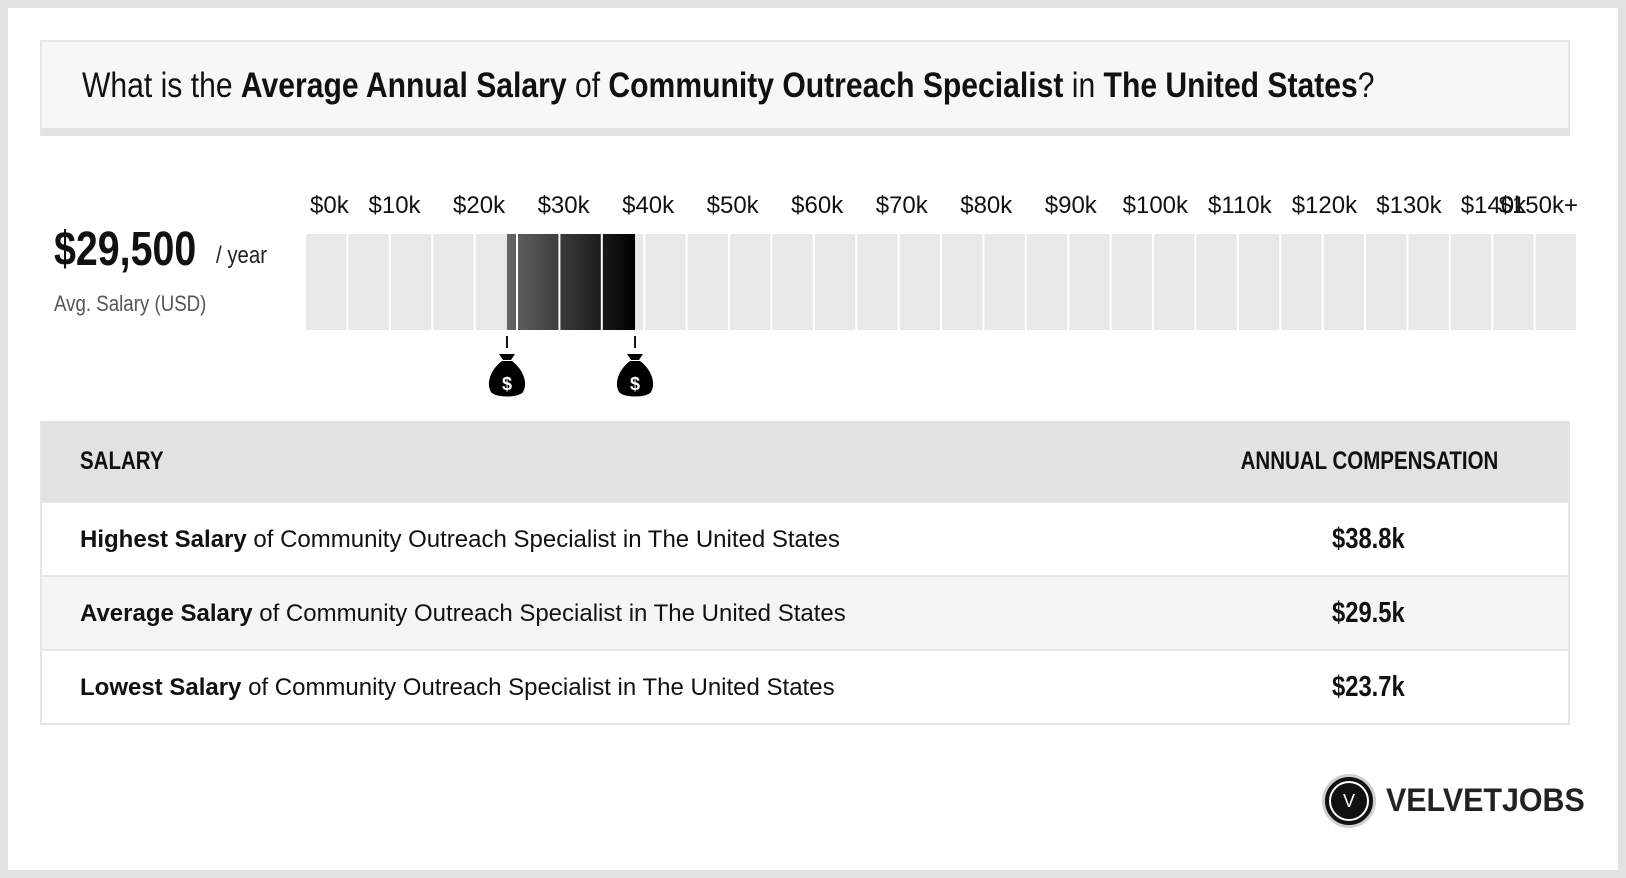 The width and height of the screenshot is (1626, 878). What do you see at coordinates (125, 249) in the screenshot?
I see `average-salary-value: $29,500` at bounding box center [125, 249].